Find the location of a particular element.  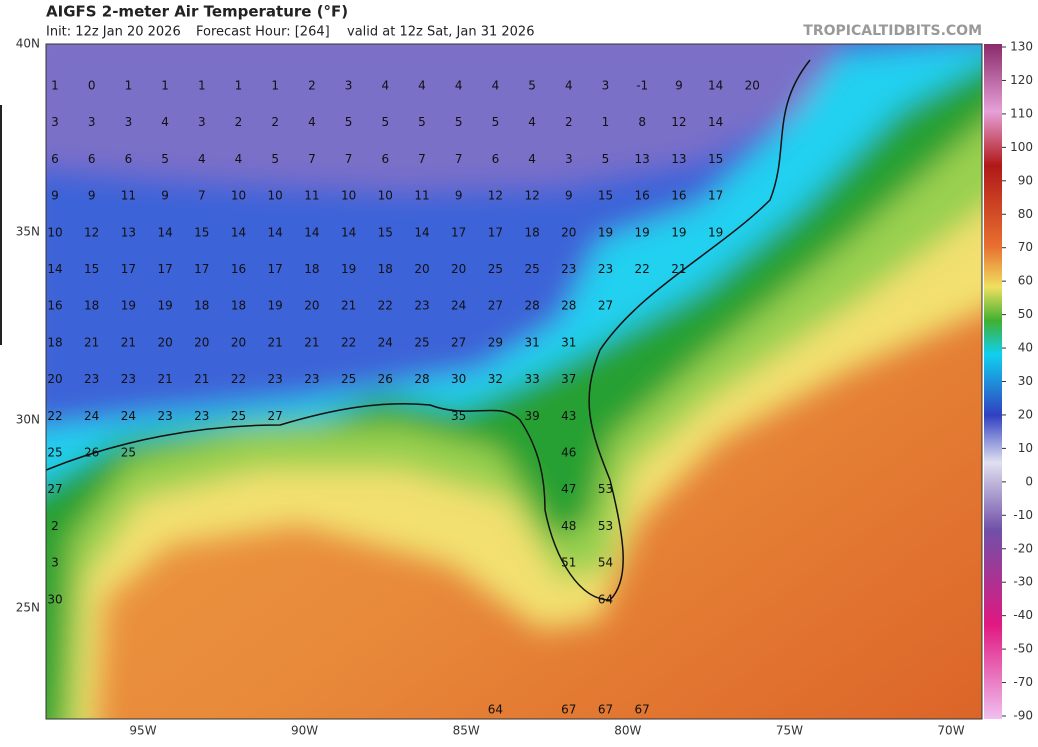

temperature-value: 54 is located at coordinates (605, 563).